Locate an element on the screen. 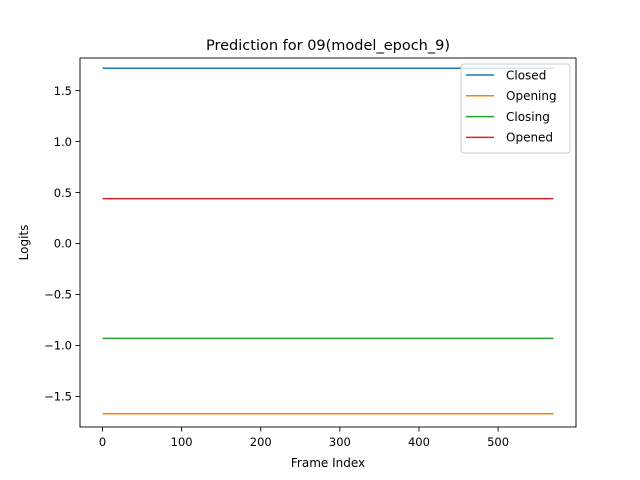 The image size is (640, 480). y-tick-label: 1.0 is located at coordinates (63, 142).